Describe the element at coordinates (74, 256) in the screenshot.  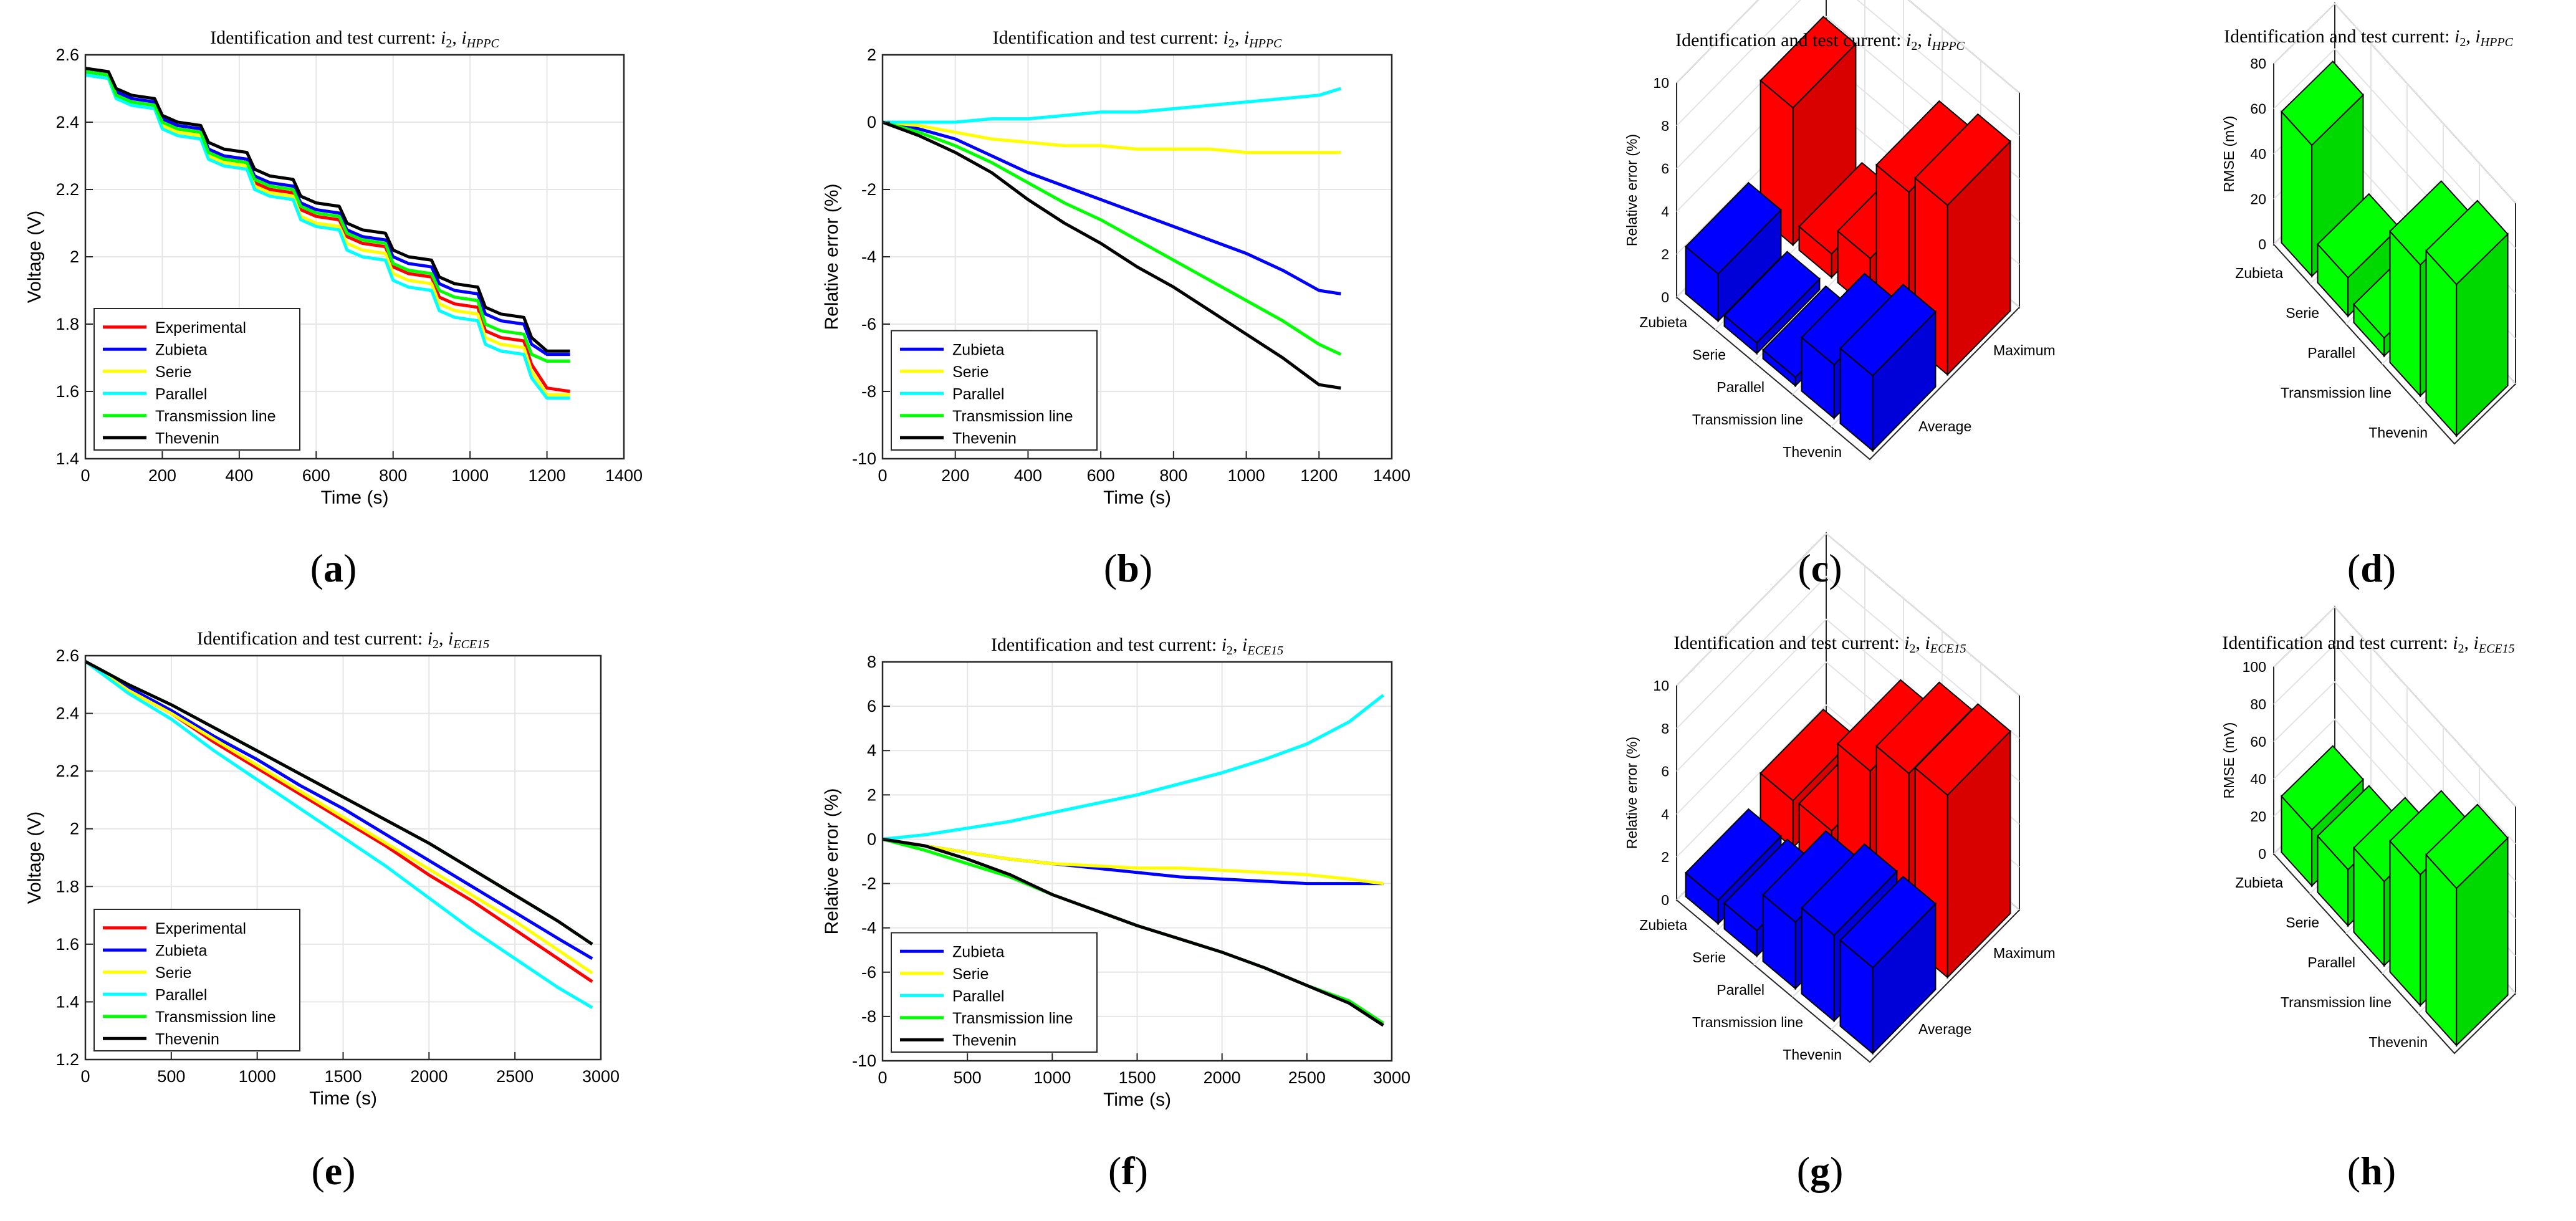
I see `y-tick-label: 2` at that location.